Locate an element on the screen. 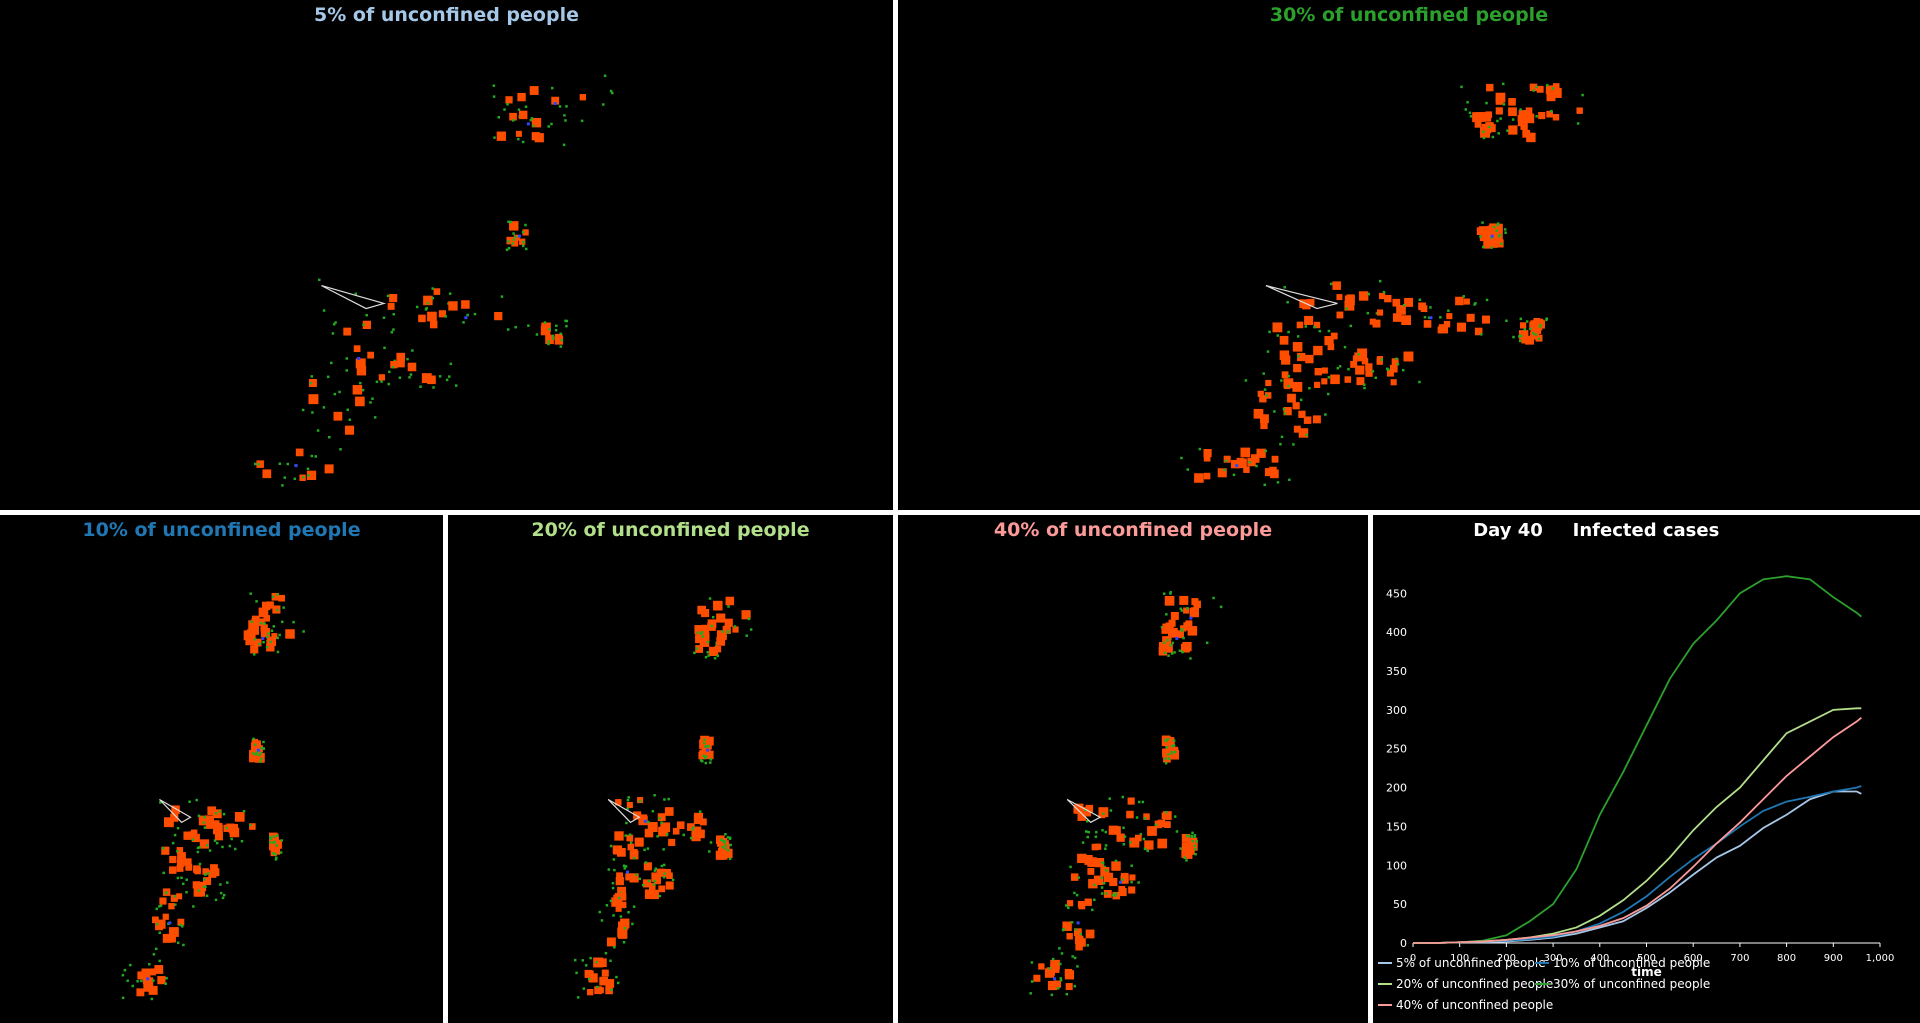 This screenshot has width=1920, height=1023. x-tick-label: 900 is located at coordinates (1833, 958).